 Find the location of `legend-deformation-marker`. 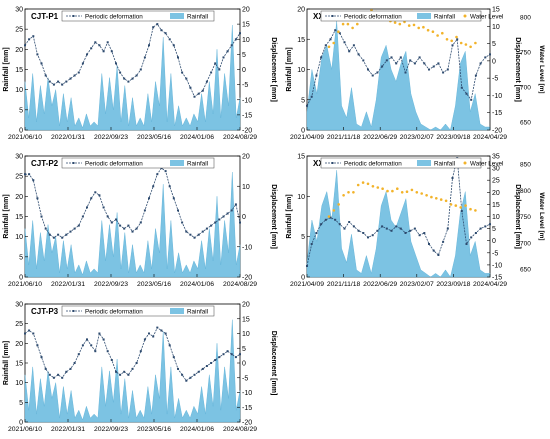

legend-deformation-marker is located at coordinates (73, 16).